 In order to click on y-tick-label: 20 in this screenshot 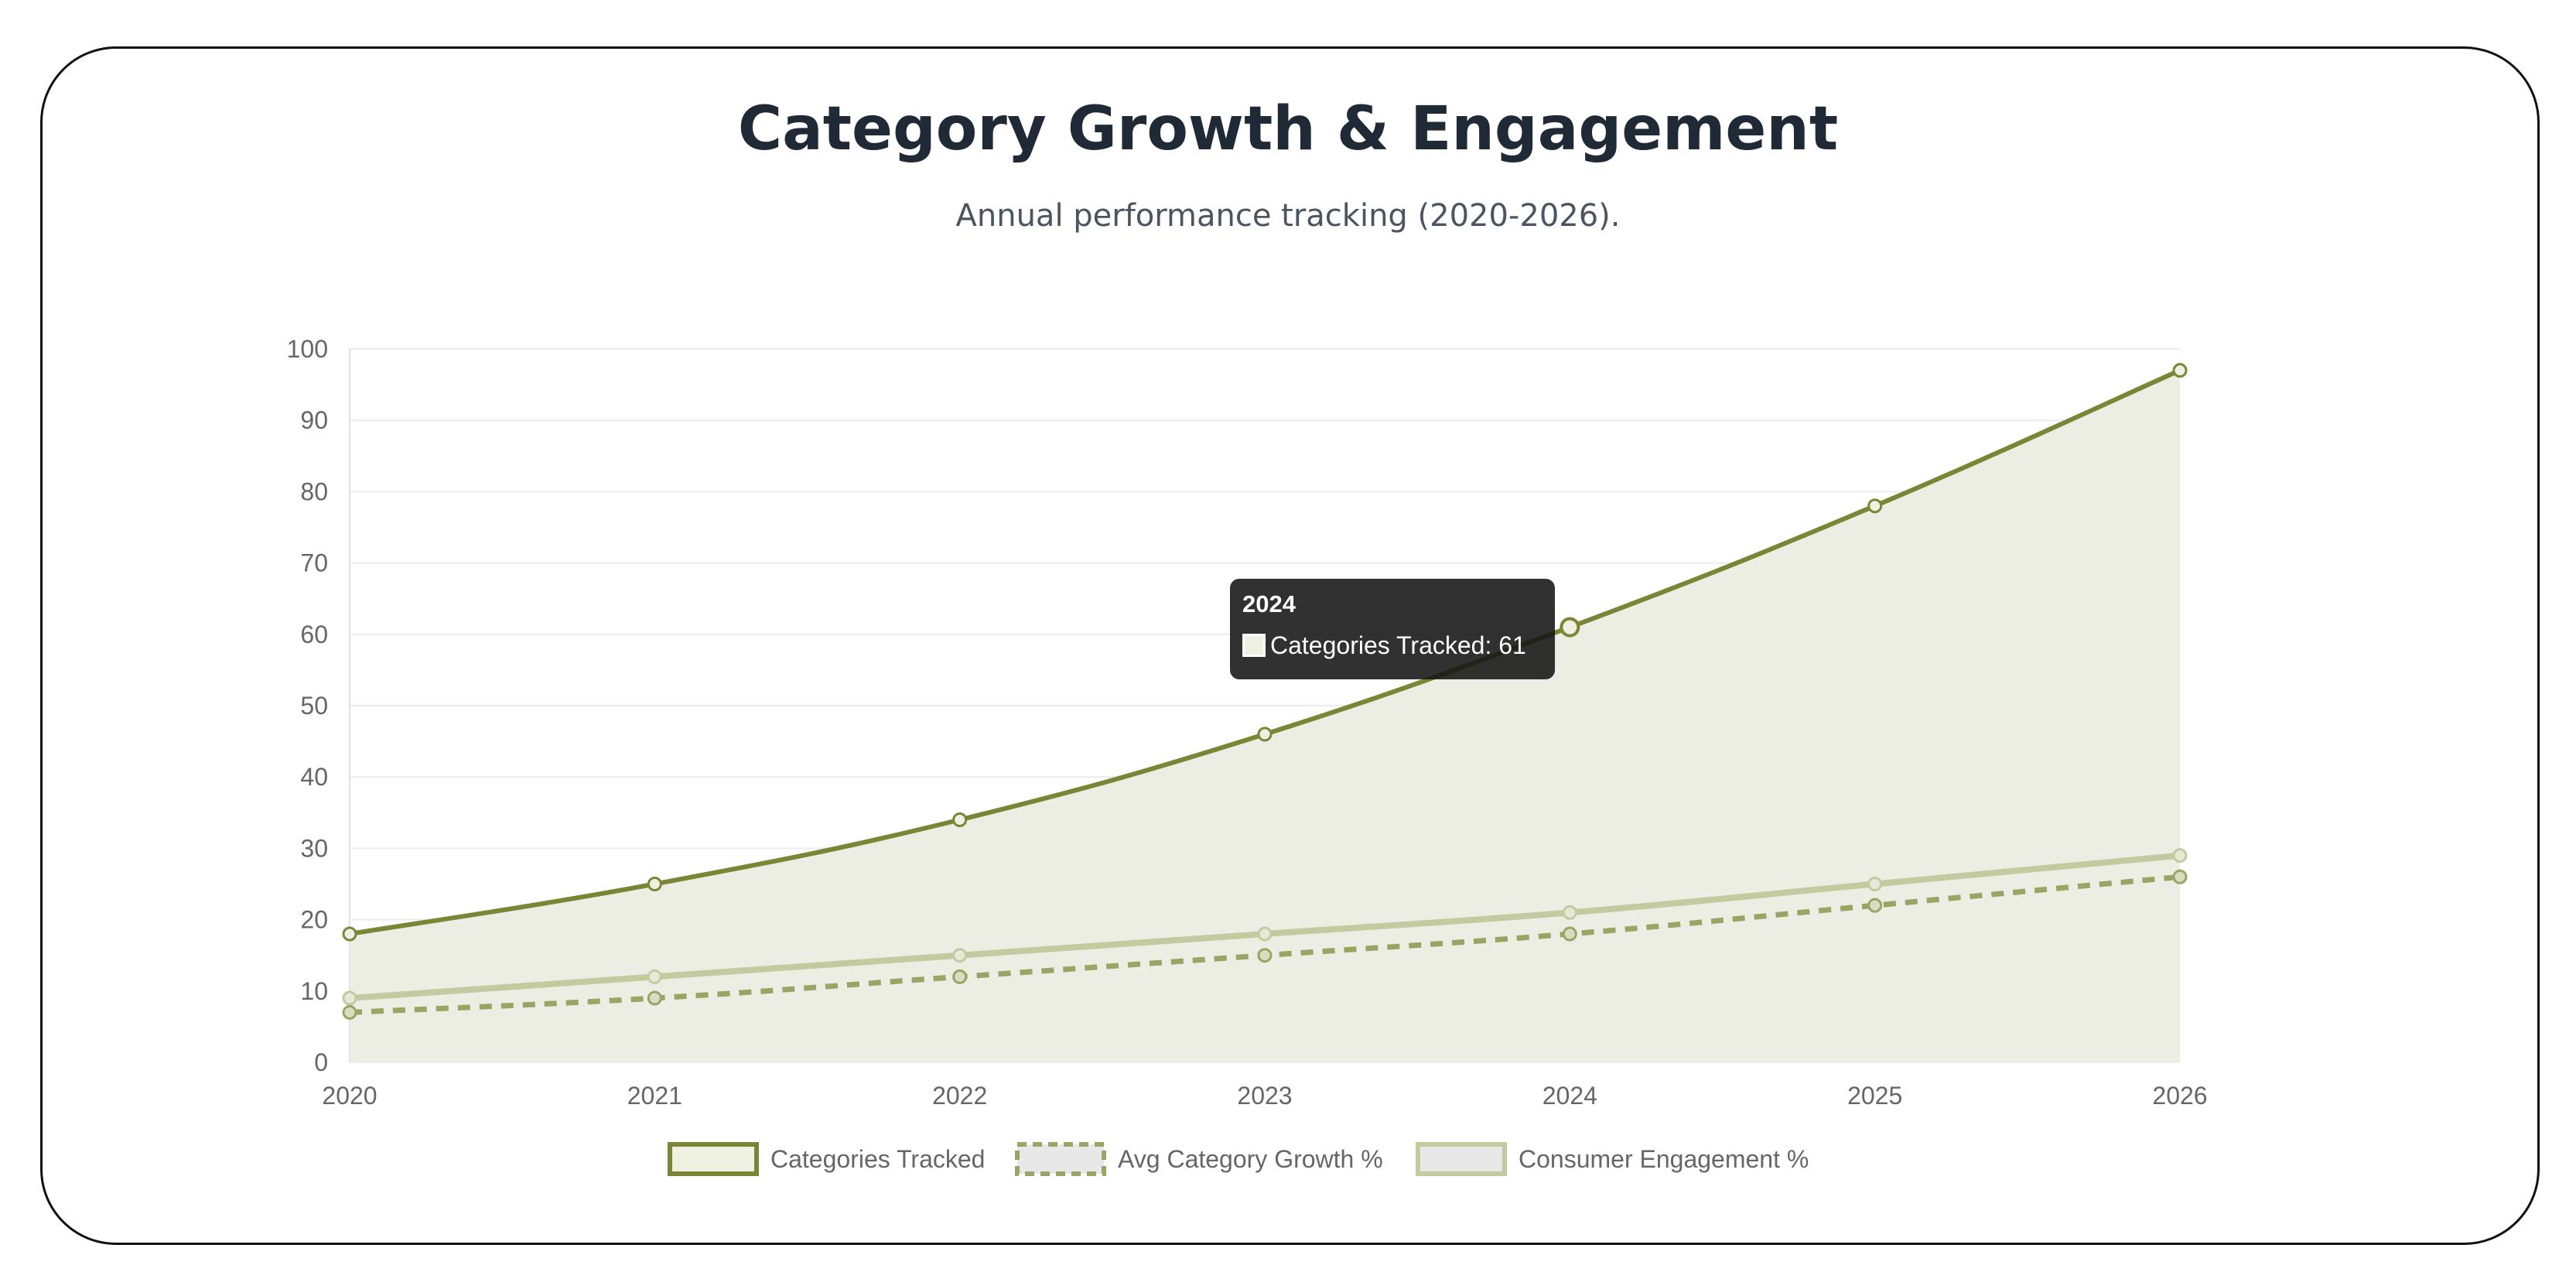, I will do `click(314, 920)`.